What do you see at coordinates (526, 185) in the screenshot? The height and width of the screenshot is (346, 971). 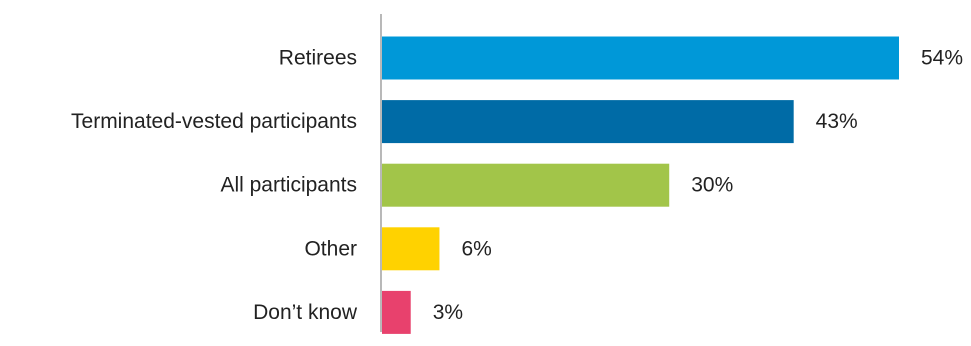 I see `bar-all-participants` at bounding box center [526, 185].